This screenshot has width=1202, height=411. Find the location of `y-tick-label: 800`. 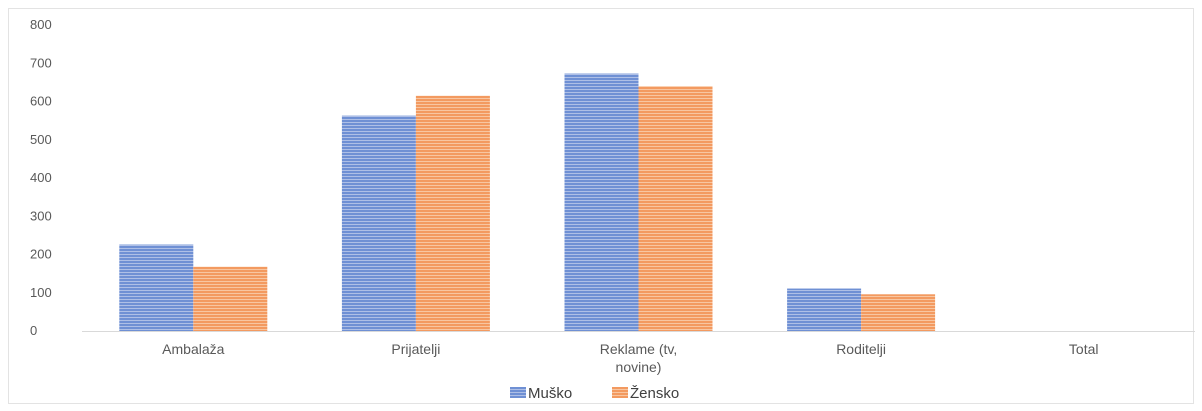

y-tick-label: 800 is located at coordinates (41, 24).